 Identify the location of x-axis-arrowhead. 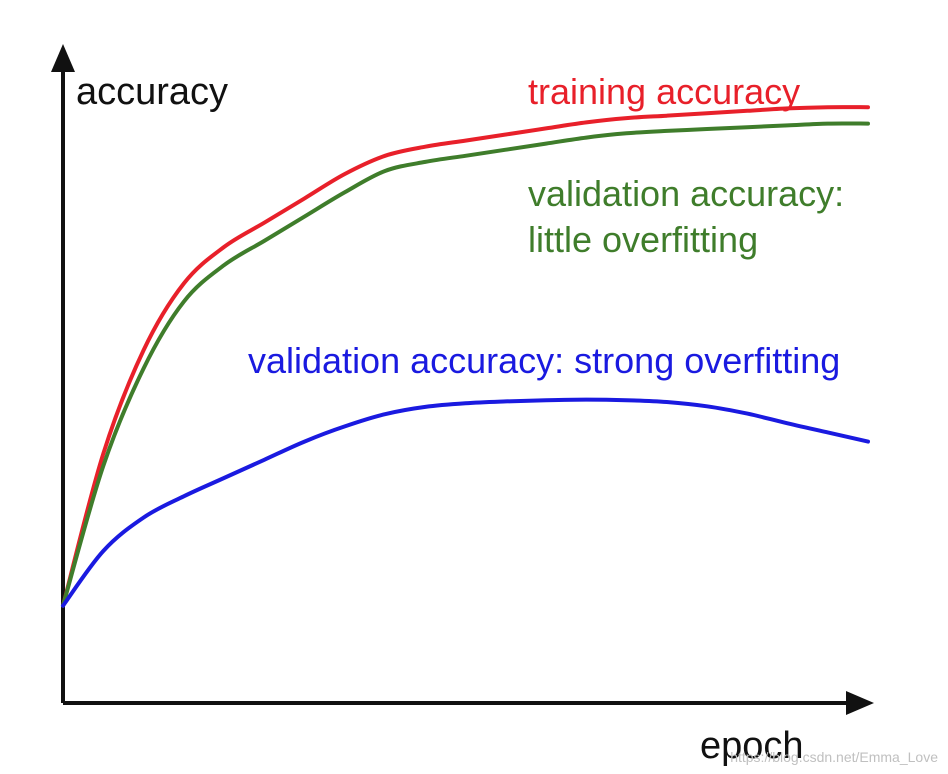
(860, 703).